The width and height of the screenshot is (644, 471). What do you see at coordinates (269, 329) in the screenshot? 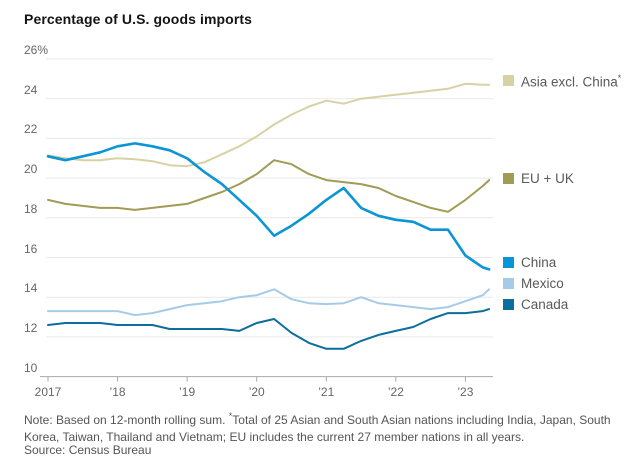
I see `series-line-canada` at bounding box center [269, 329].